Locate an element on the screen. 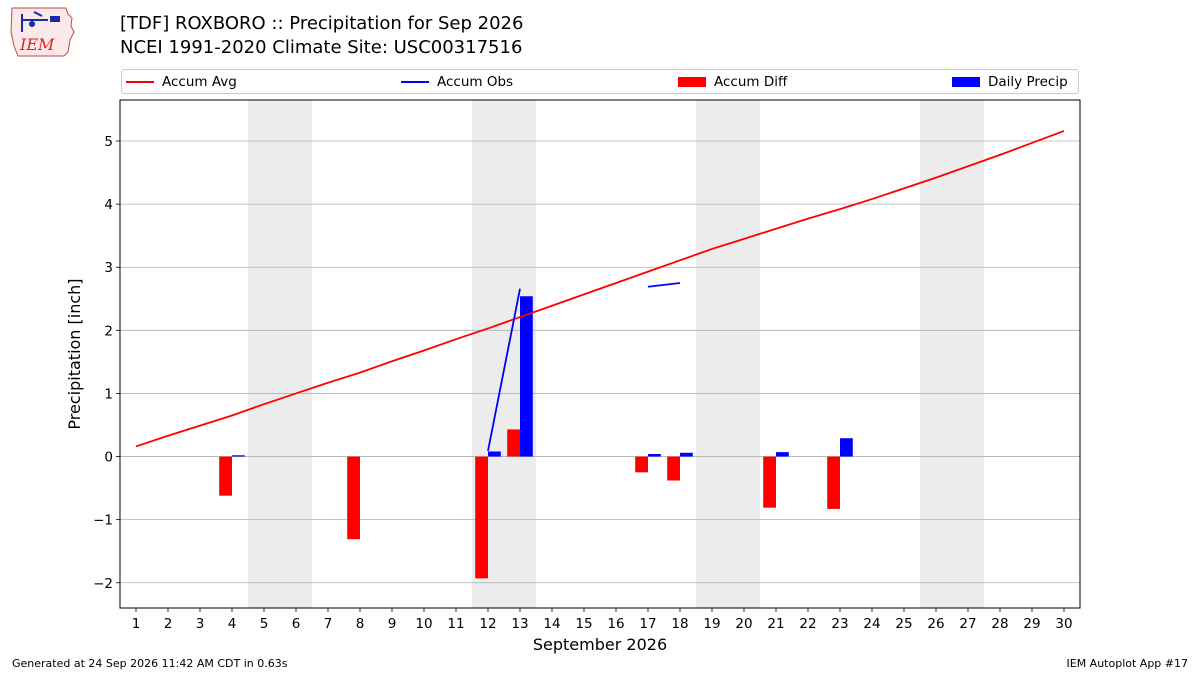 This screenshot has height=675, width=1200. y-tick-label: 4 is located at coordinates (108, 205).